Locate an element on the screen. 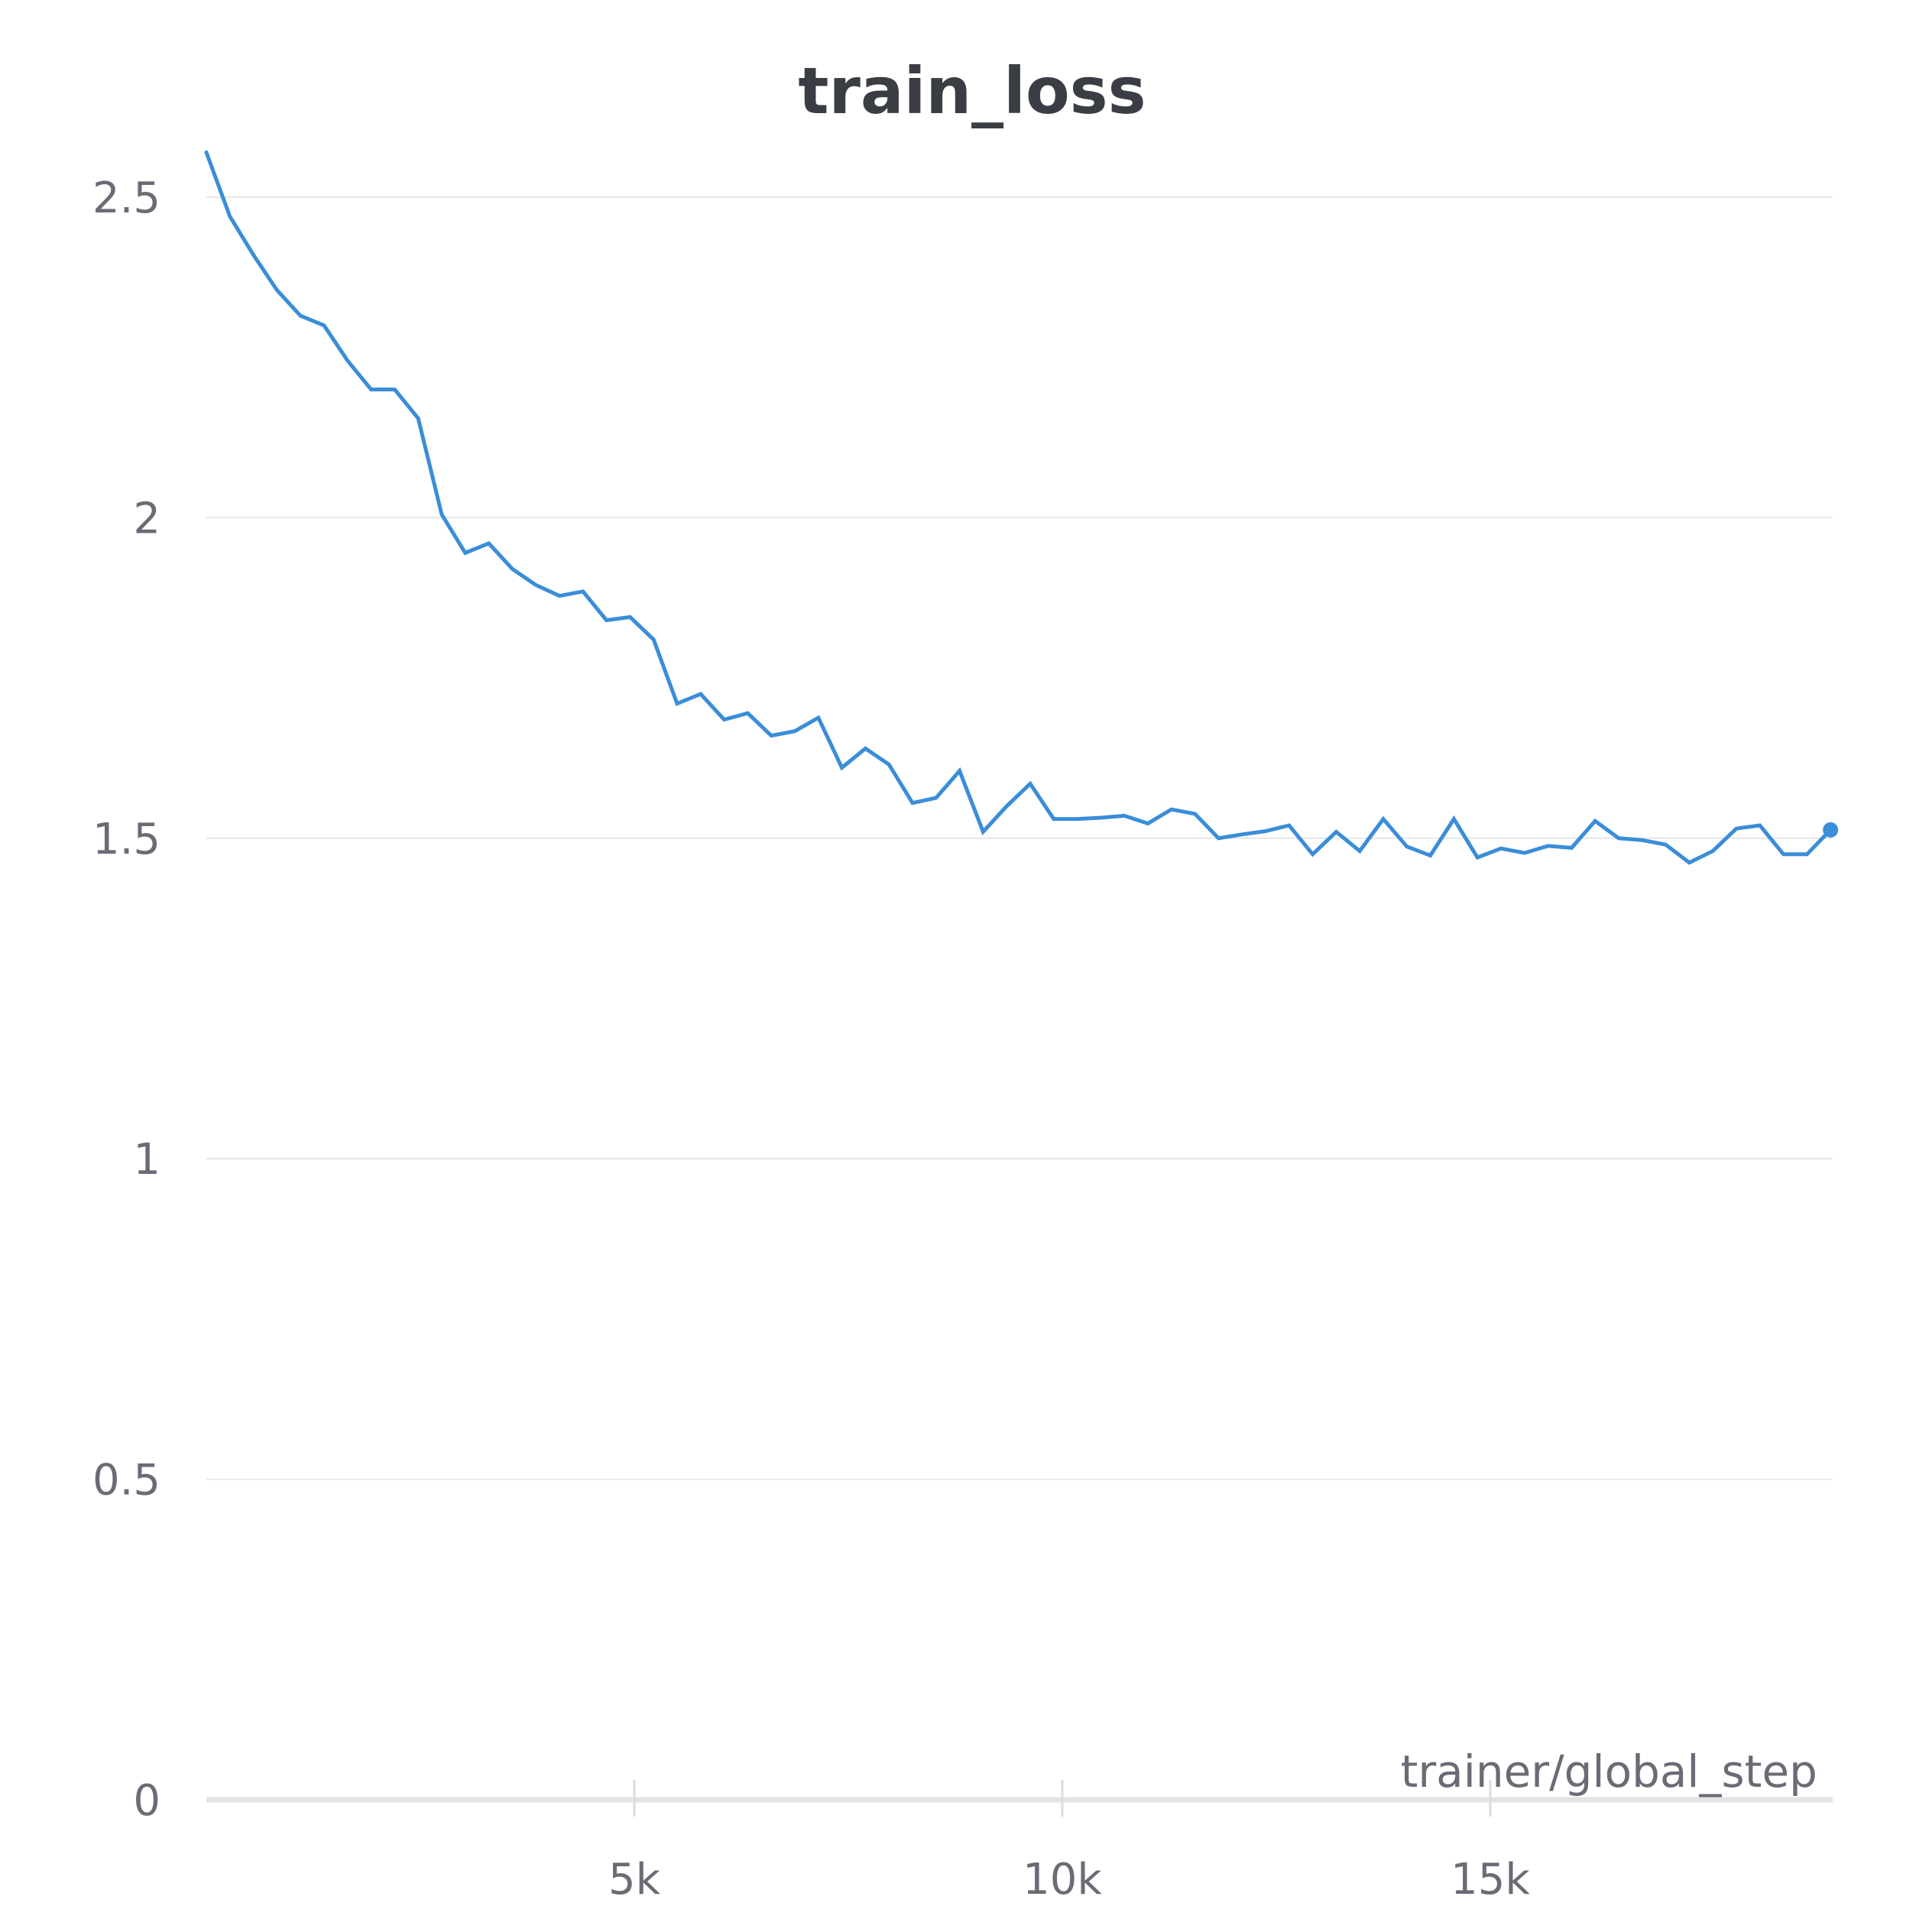 The height and width of the screenshot is (1932, 1932). y-axis-tick-labels: 0 0.5 1 1.5 2 2.5 is located at coordinates (126, 999).